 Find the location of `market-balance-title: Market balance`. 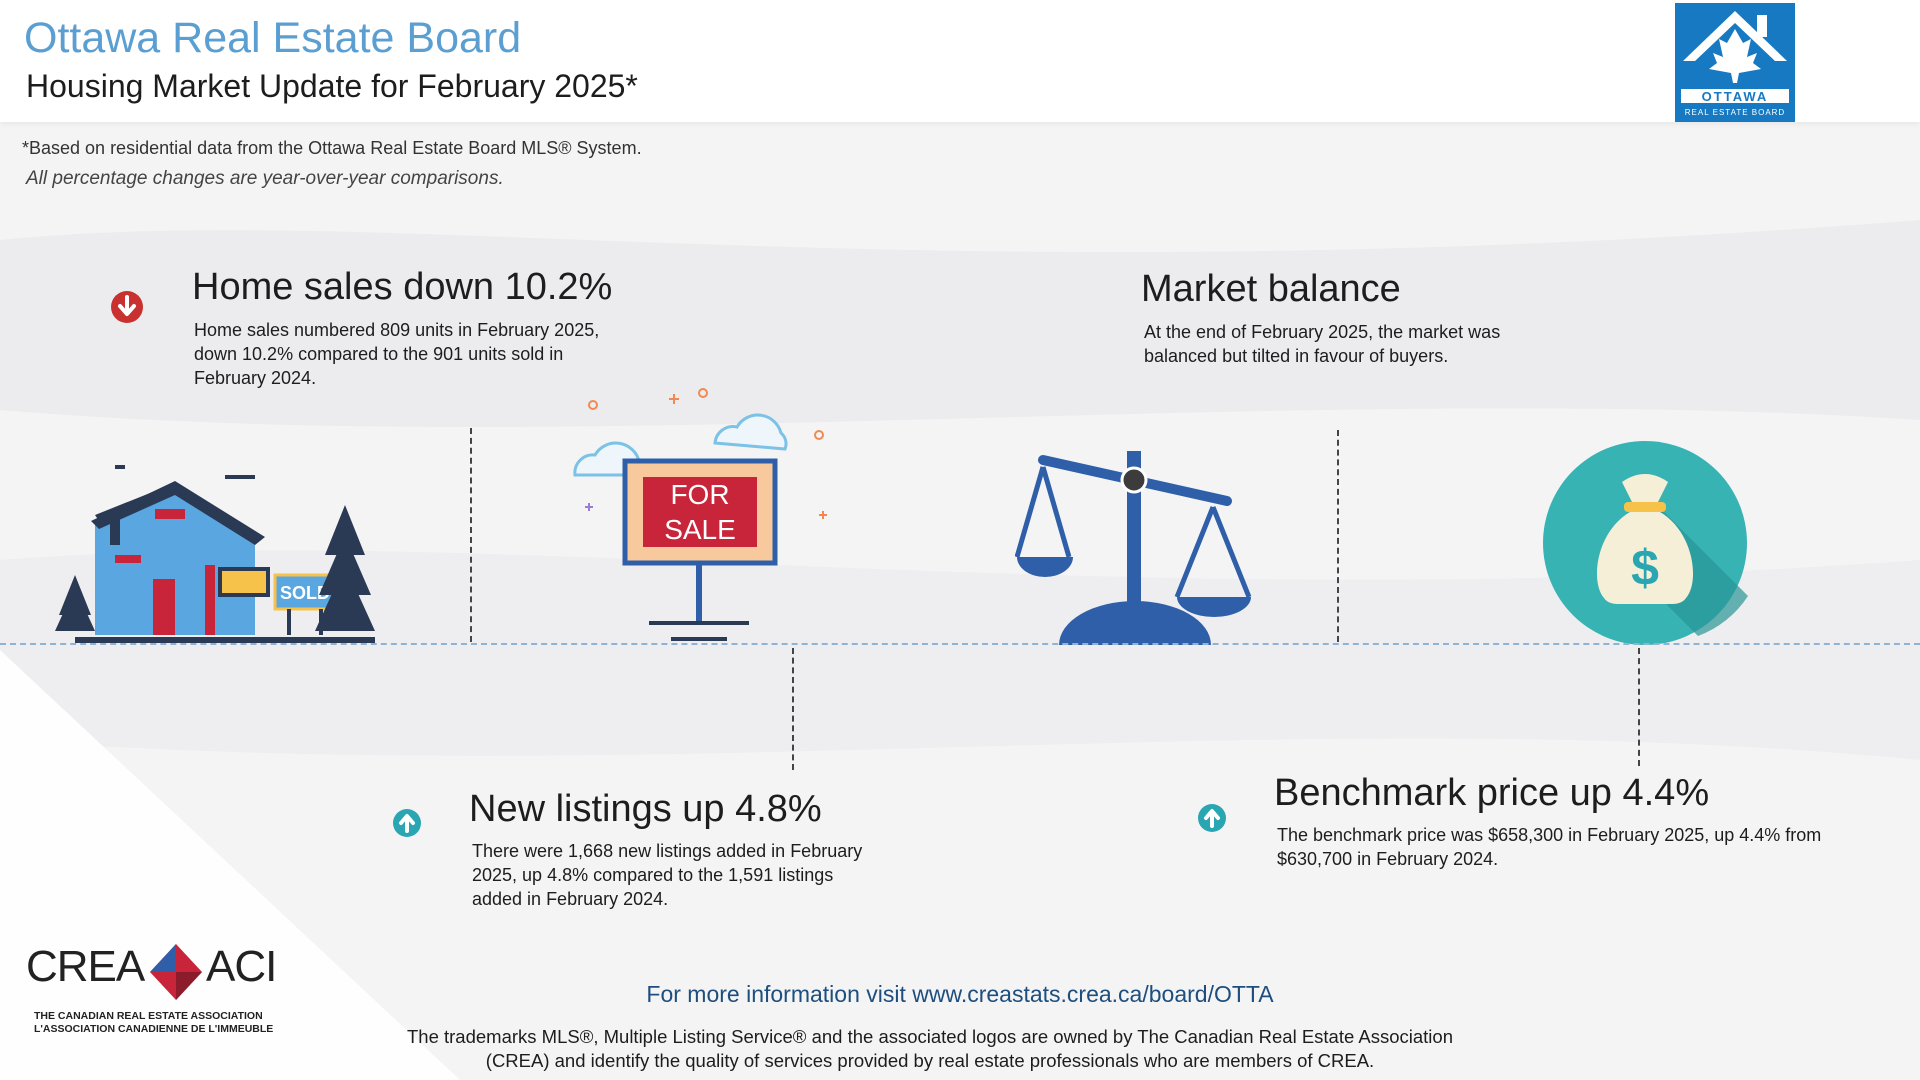

market-balance-title: Market balance is located at coordinates (1271, 289).